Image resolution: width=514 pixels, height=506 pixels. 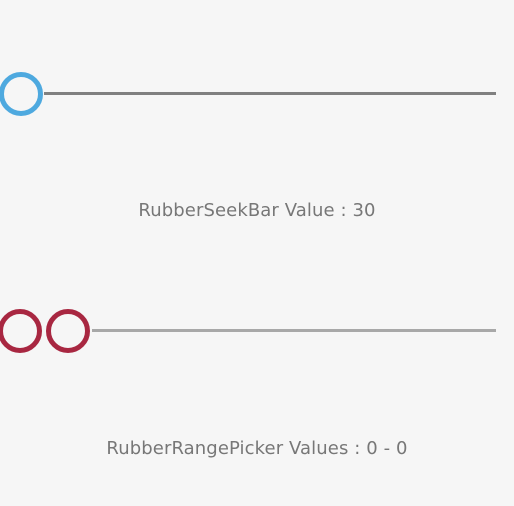 What do you see at coordinates (21, 94) in the screenshot?
I see `rubber-seekbar-thumb` at bounding box center [21, 94].